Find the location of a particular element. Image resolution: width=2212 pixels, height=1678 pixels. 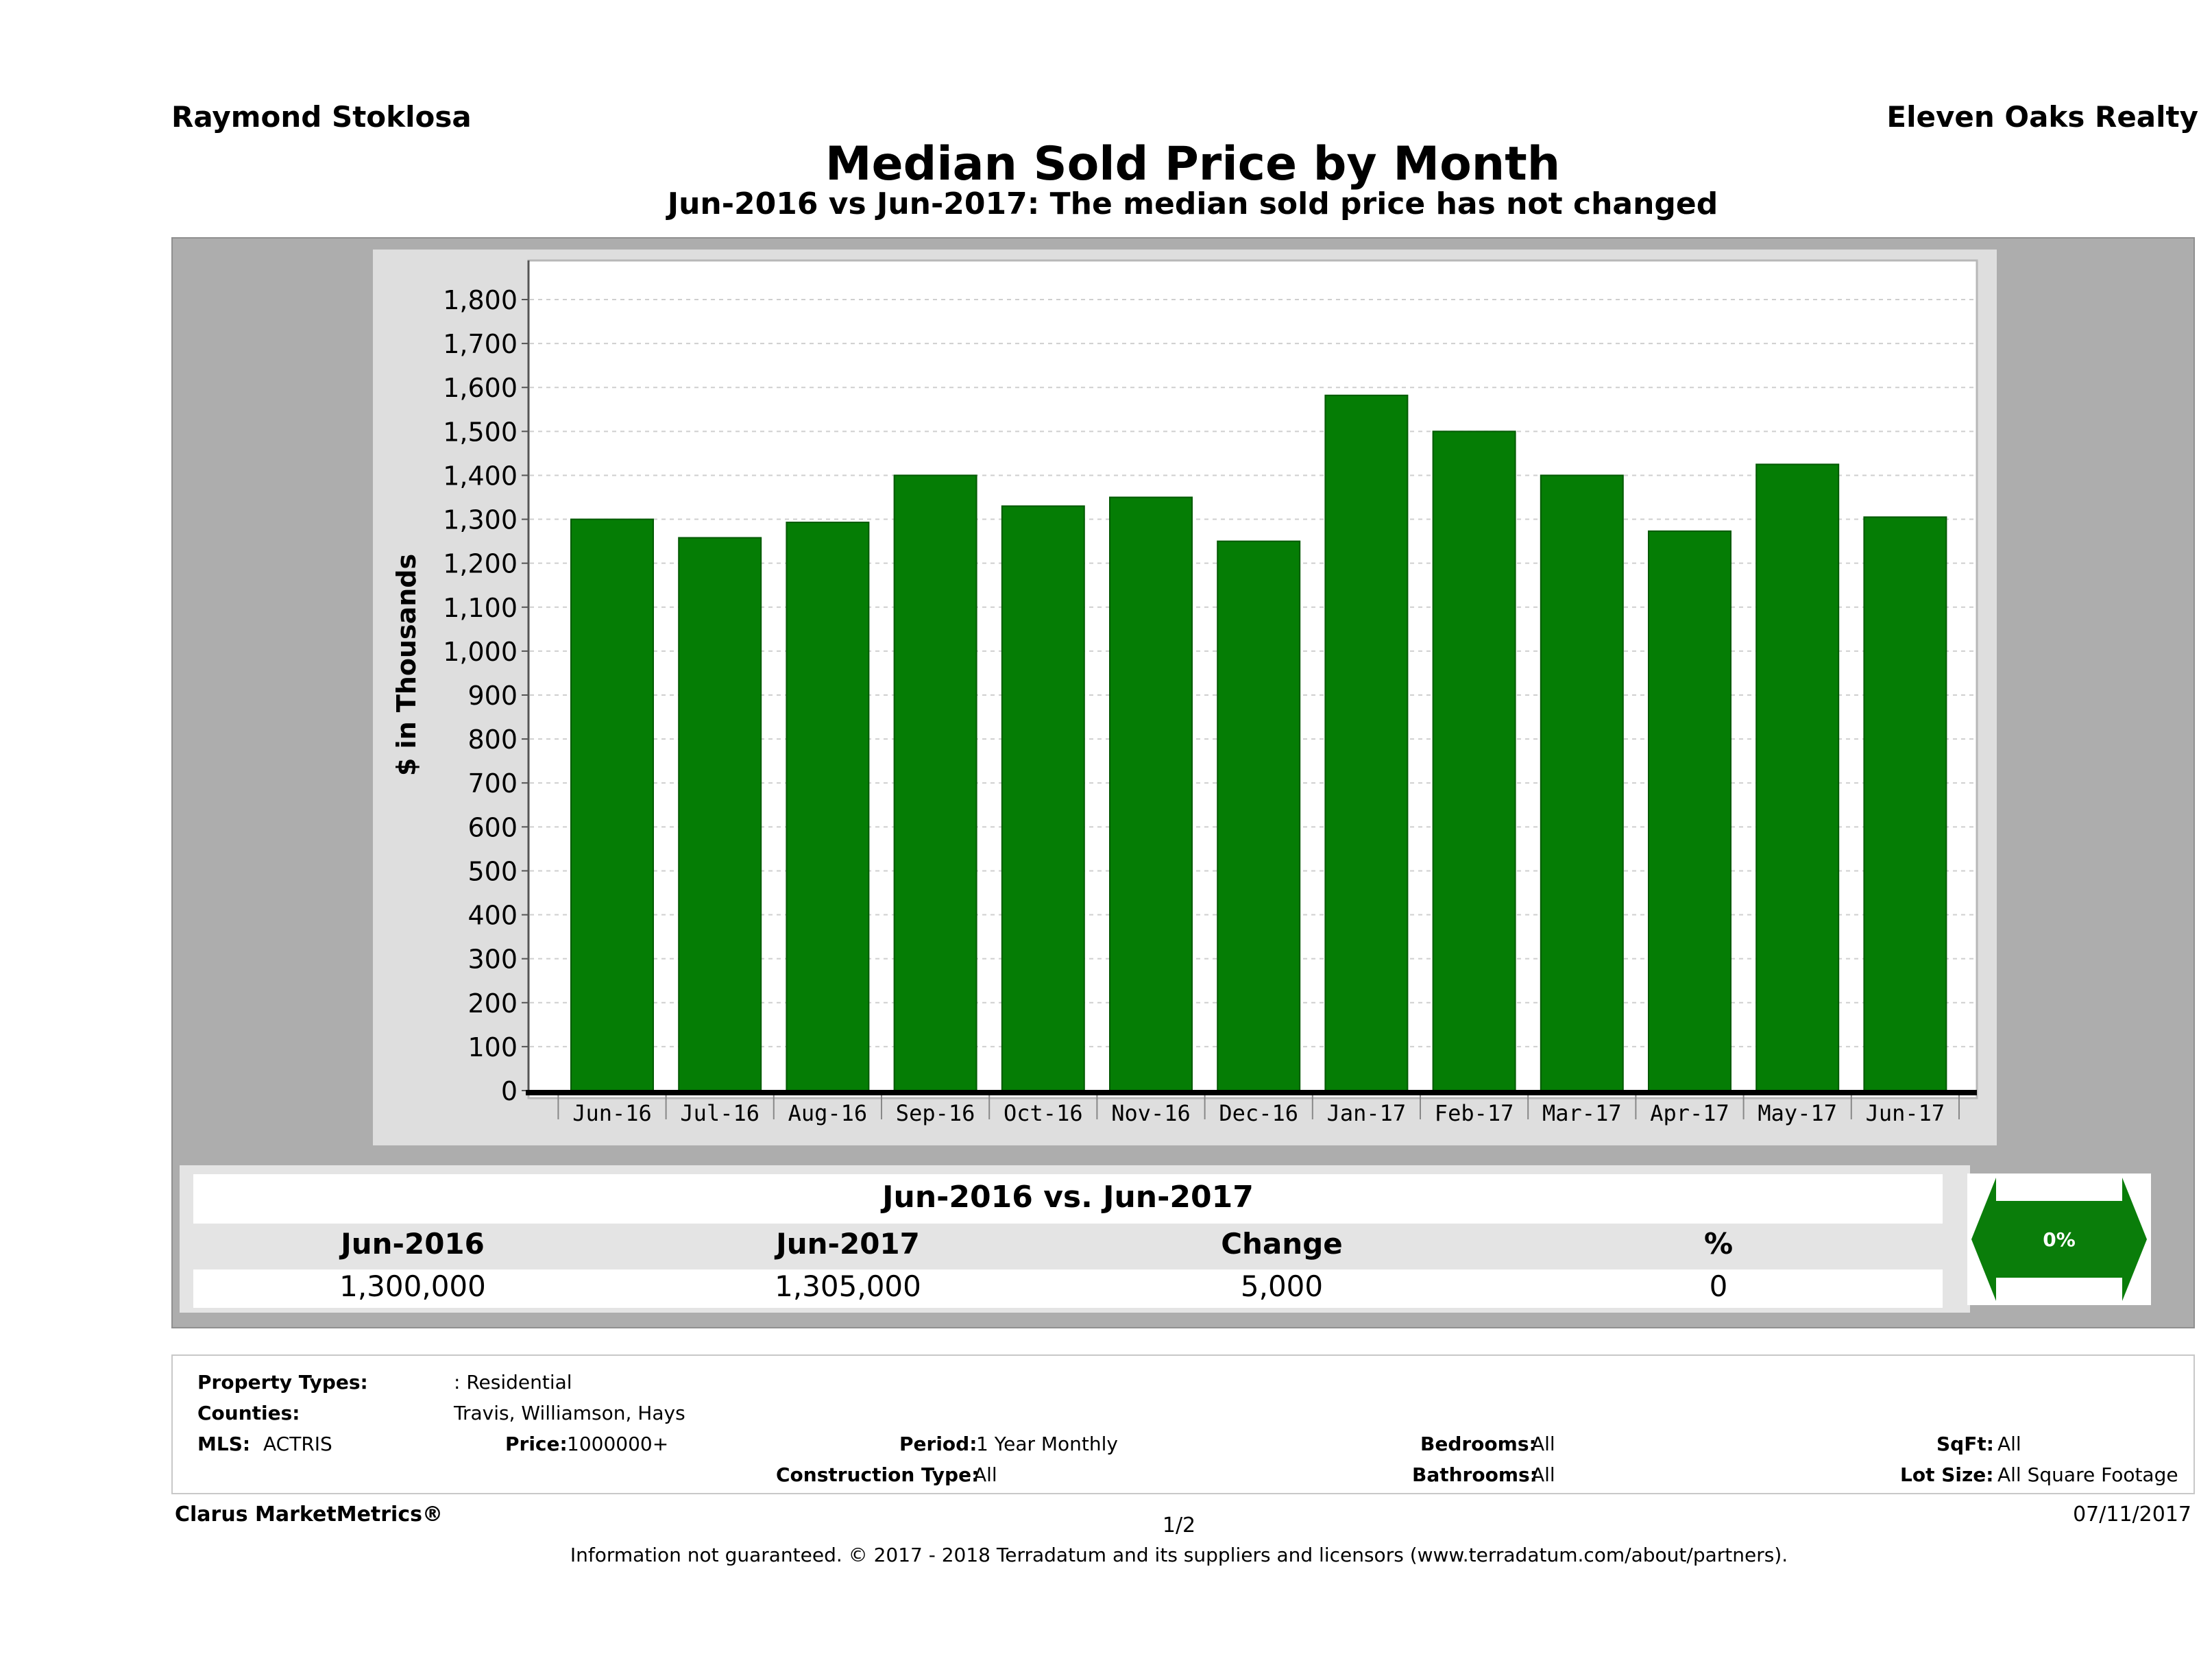

property-types-label: Property Types: is located at coordinates (282, 1382).